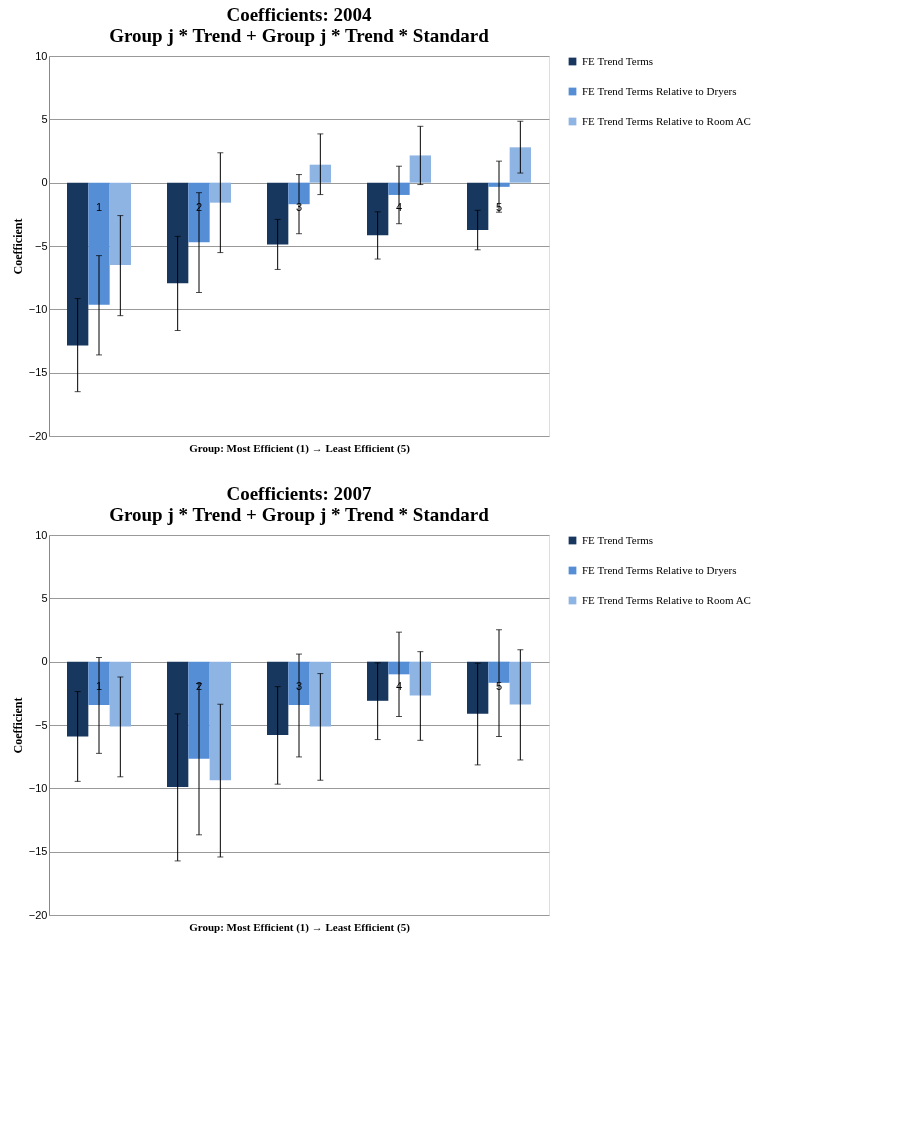 This screenshot has width=904, height=1133. What do you see at coordinates (199, 207) in the screenshot?
I see `x-tick-label: 2` at bounding box center [199, 207].